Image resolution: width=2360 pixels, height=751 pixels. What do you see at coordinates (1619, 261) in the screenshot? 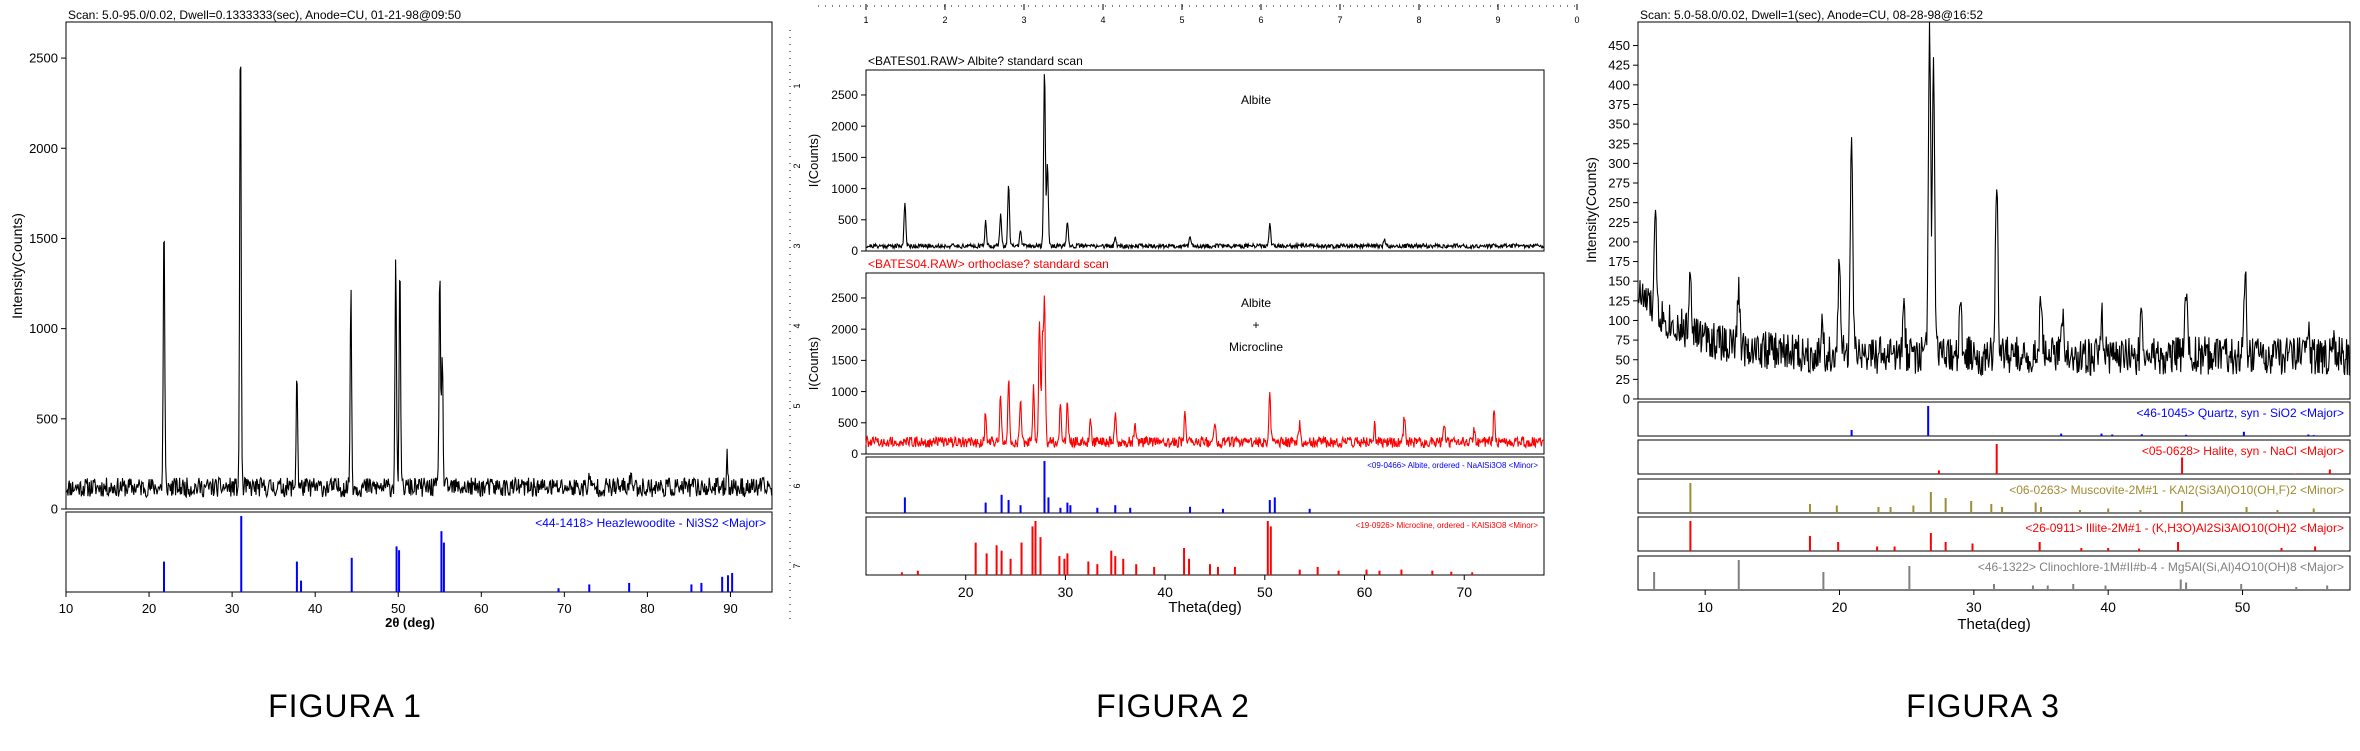
I see `fig3-y-tick-label: 175` at bounding box center [1619, 261].